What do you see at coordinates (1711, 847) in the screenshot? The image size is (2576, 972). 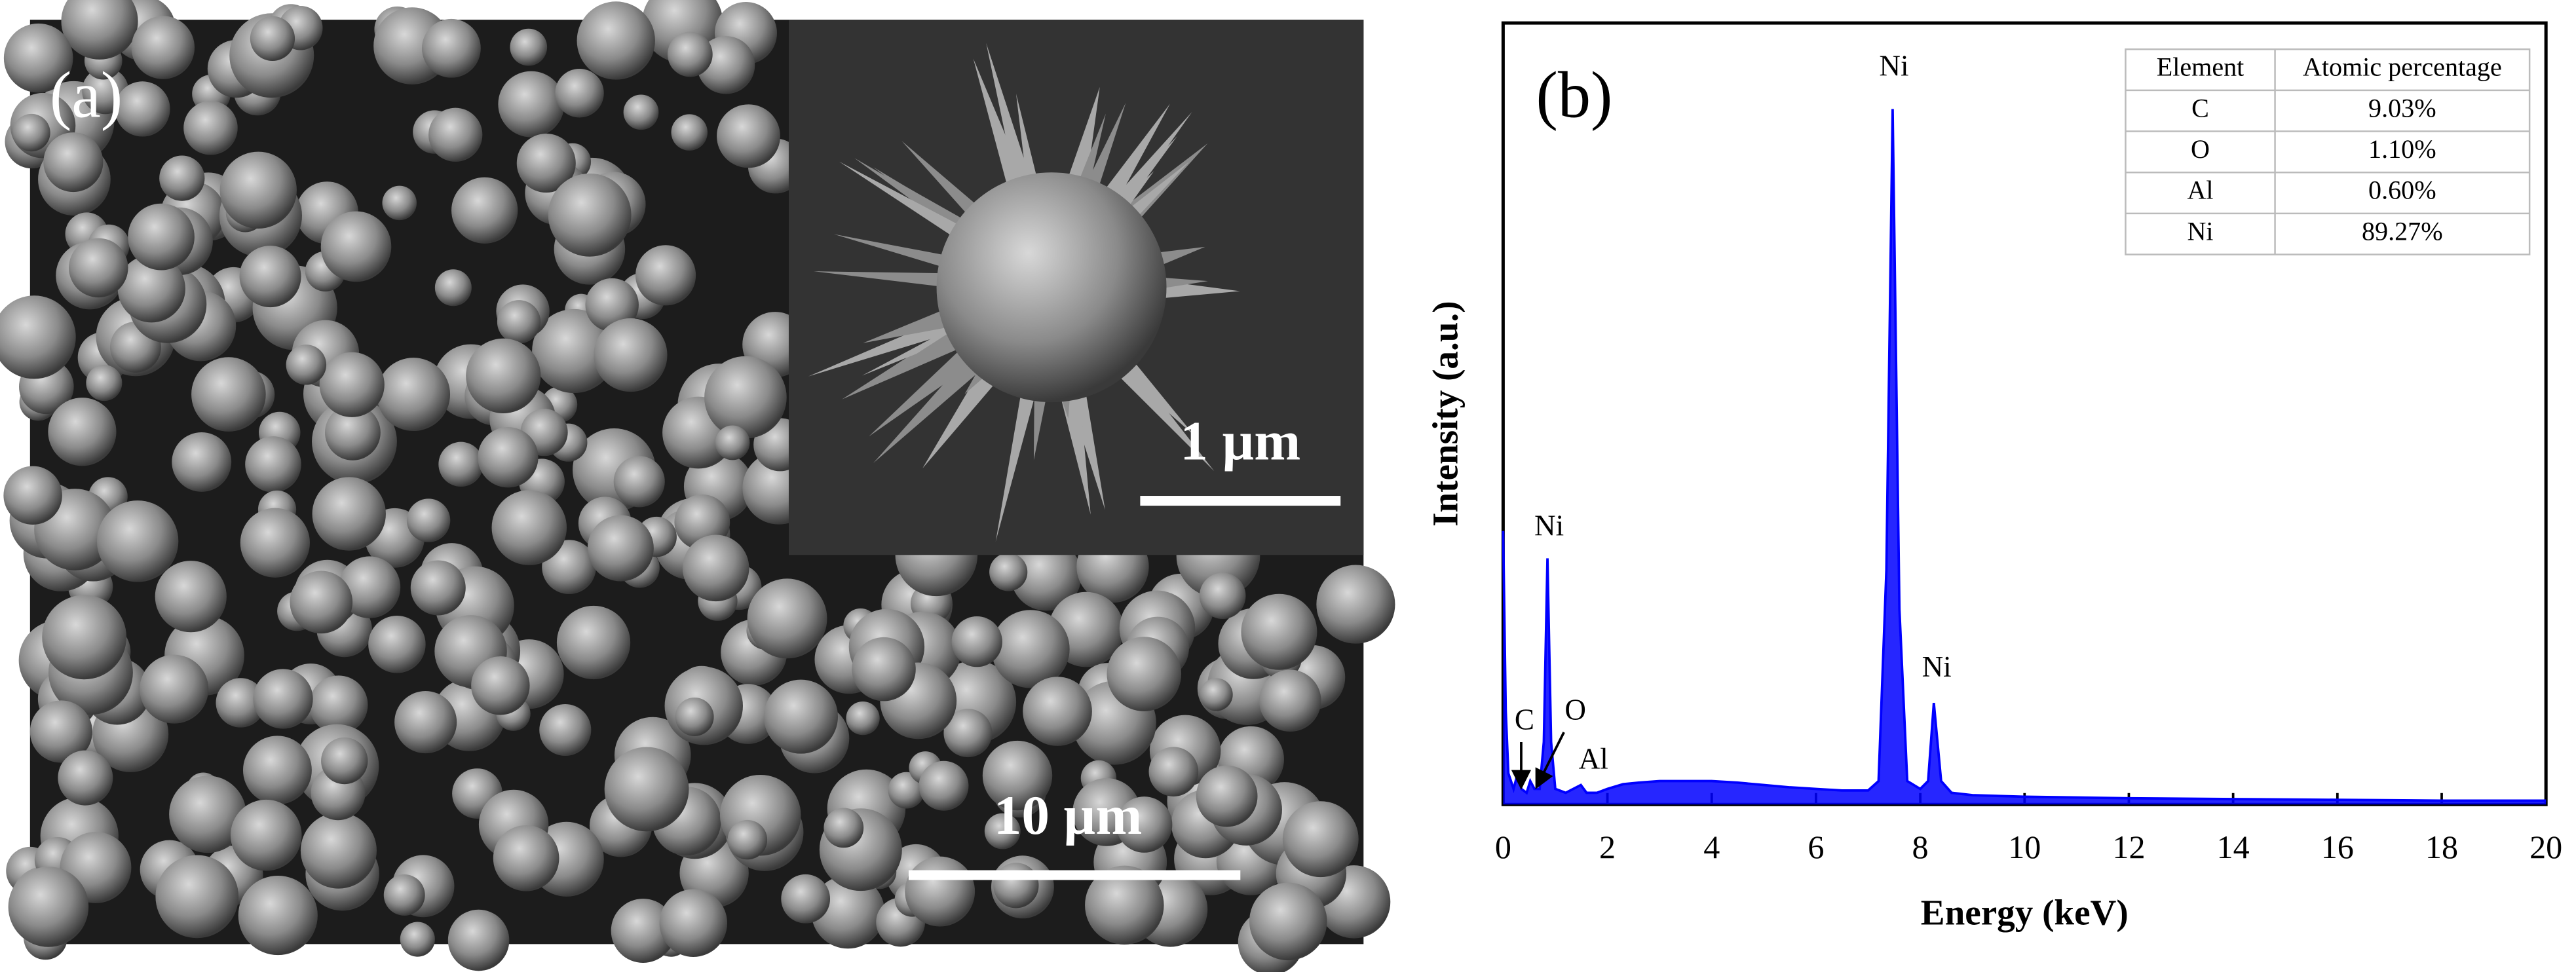 I see `x-tick-label: 4` at bounding box center [1711, 847].